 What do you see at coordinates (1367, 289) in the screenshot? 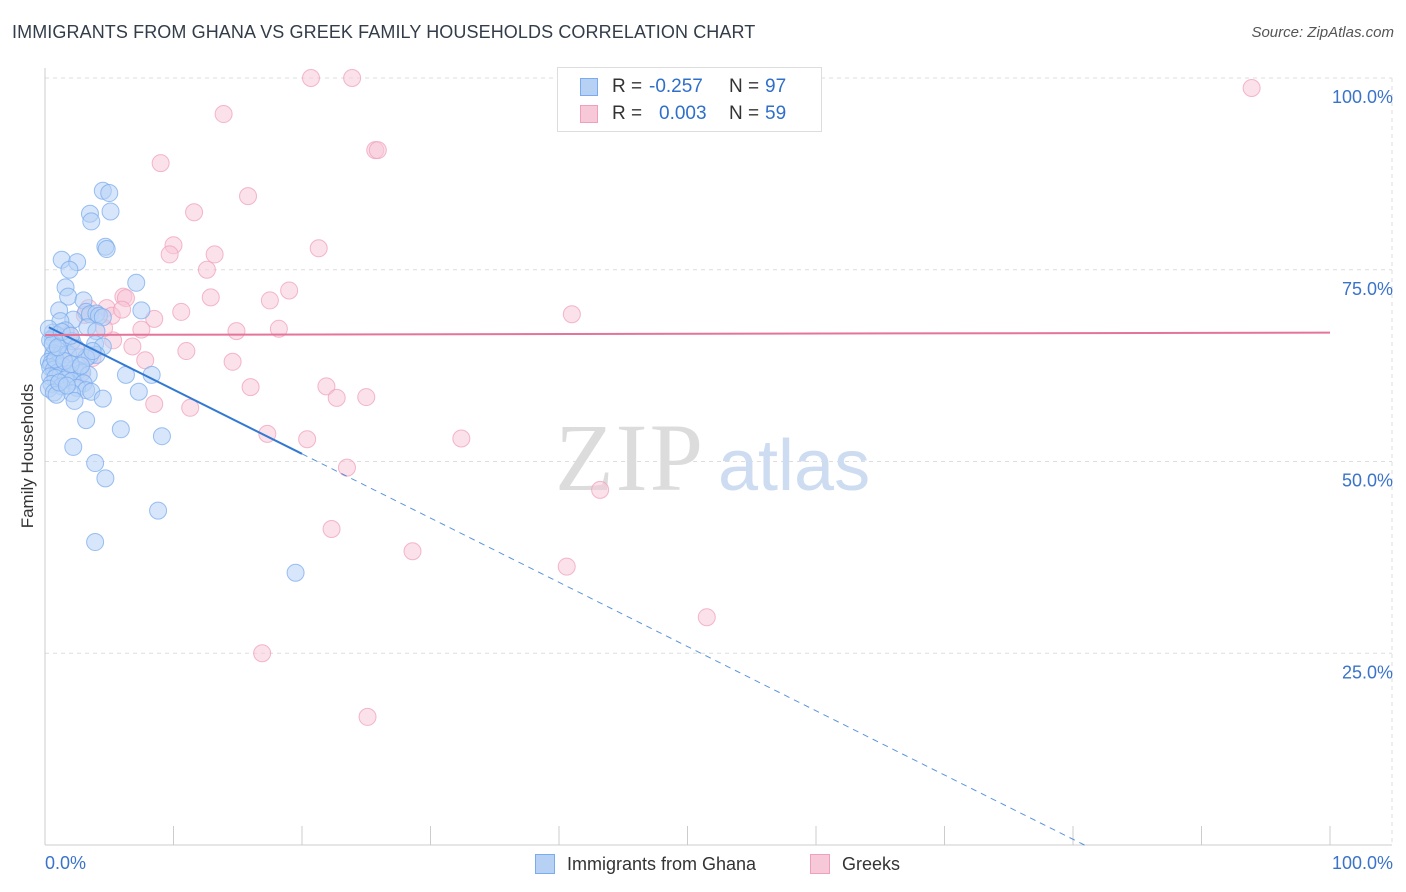
I see `y-tick-label: 75.0%` at bounding box center [1367, 289].